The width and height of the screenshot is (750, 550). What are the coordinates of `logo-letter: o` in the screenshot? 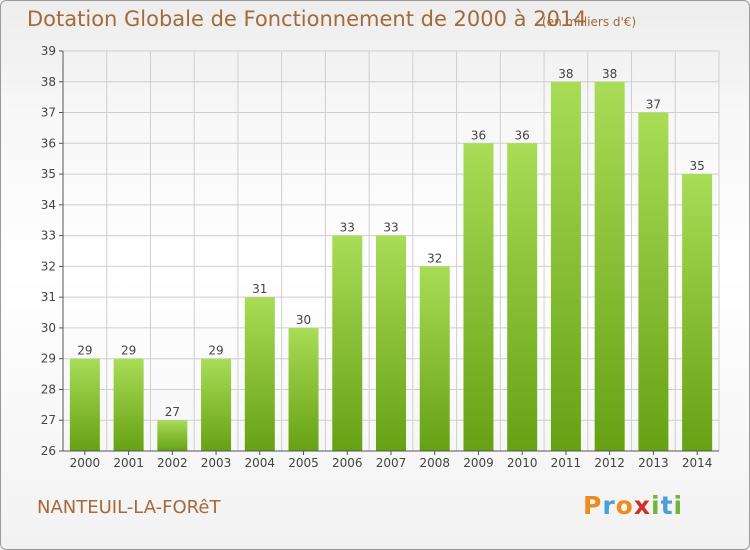 It's located at (624, 505).